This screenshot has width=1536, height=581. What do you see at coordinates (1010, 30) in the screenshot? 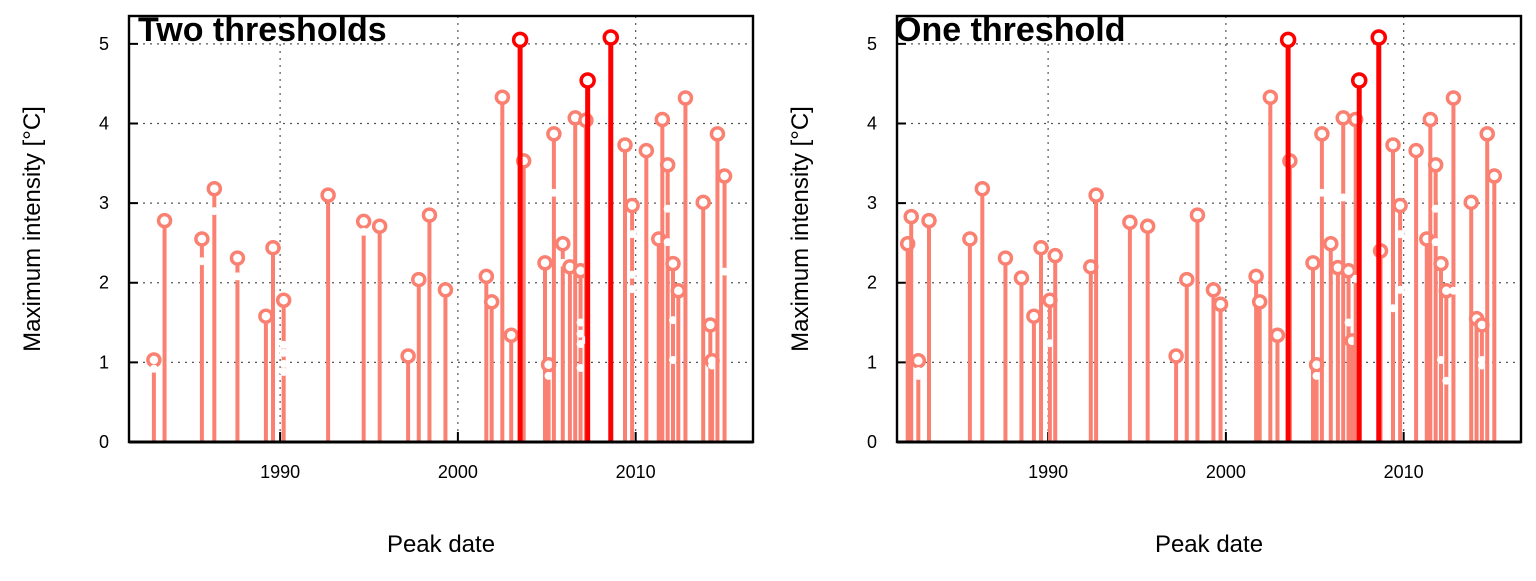
I see `chart-title: One threshold` at bounding box center [1010, 30].